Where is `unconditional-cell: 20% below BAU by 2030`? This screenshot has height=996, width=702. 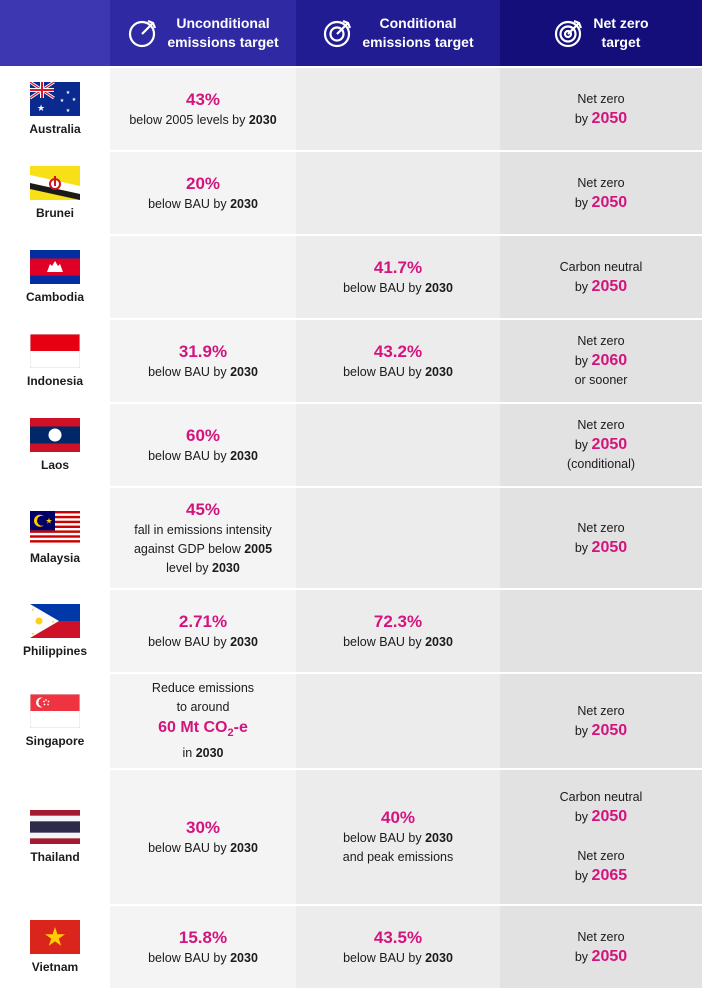 unconditional-cell: 20% below BAU by 2030 is located at coordinates (203, 193).